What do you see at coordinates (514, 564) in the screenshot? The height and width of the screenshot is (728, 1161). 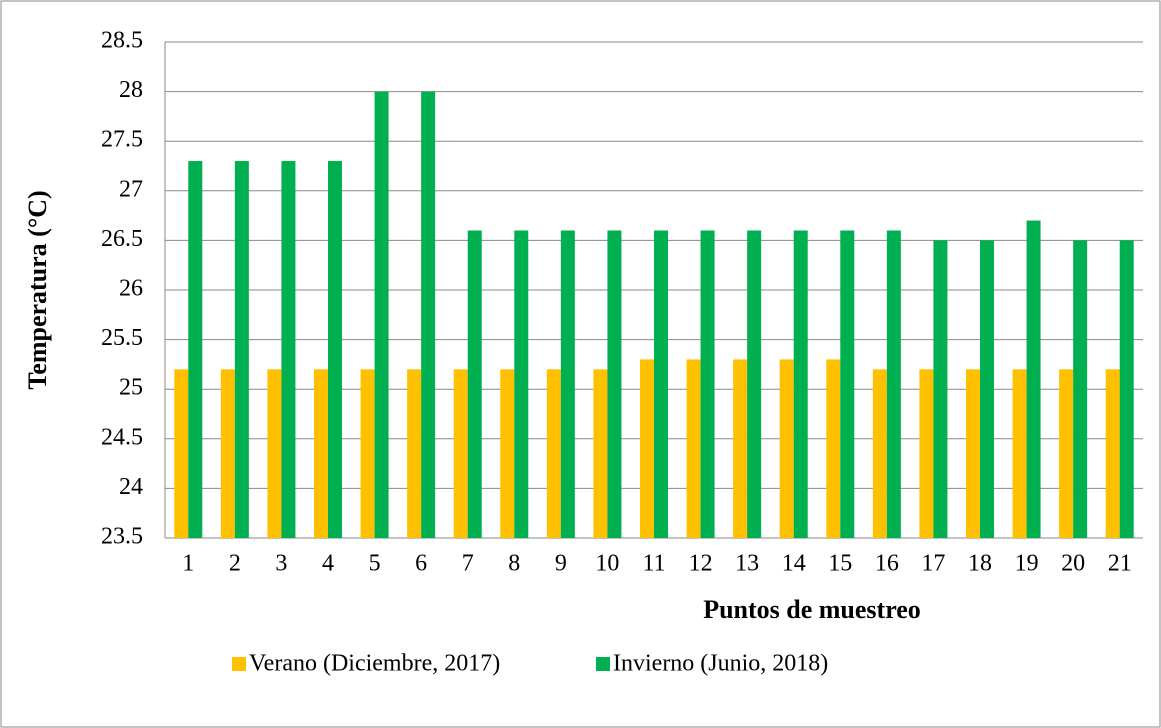 I see `x-tick-label: 8` at bounding box center [514, 564].